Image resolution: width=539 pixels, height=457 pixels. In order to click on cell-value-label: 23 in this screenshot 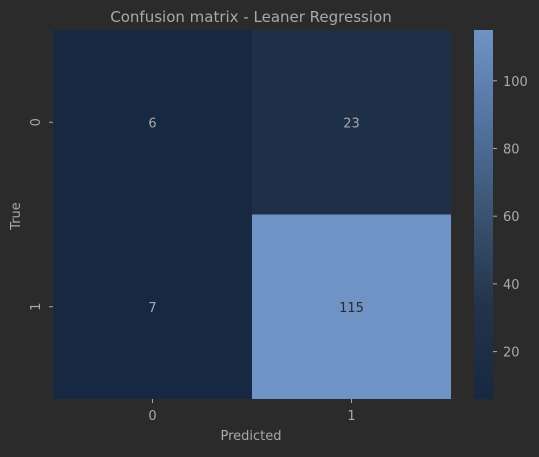, I will do `click(351, 123)`.